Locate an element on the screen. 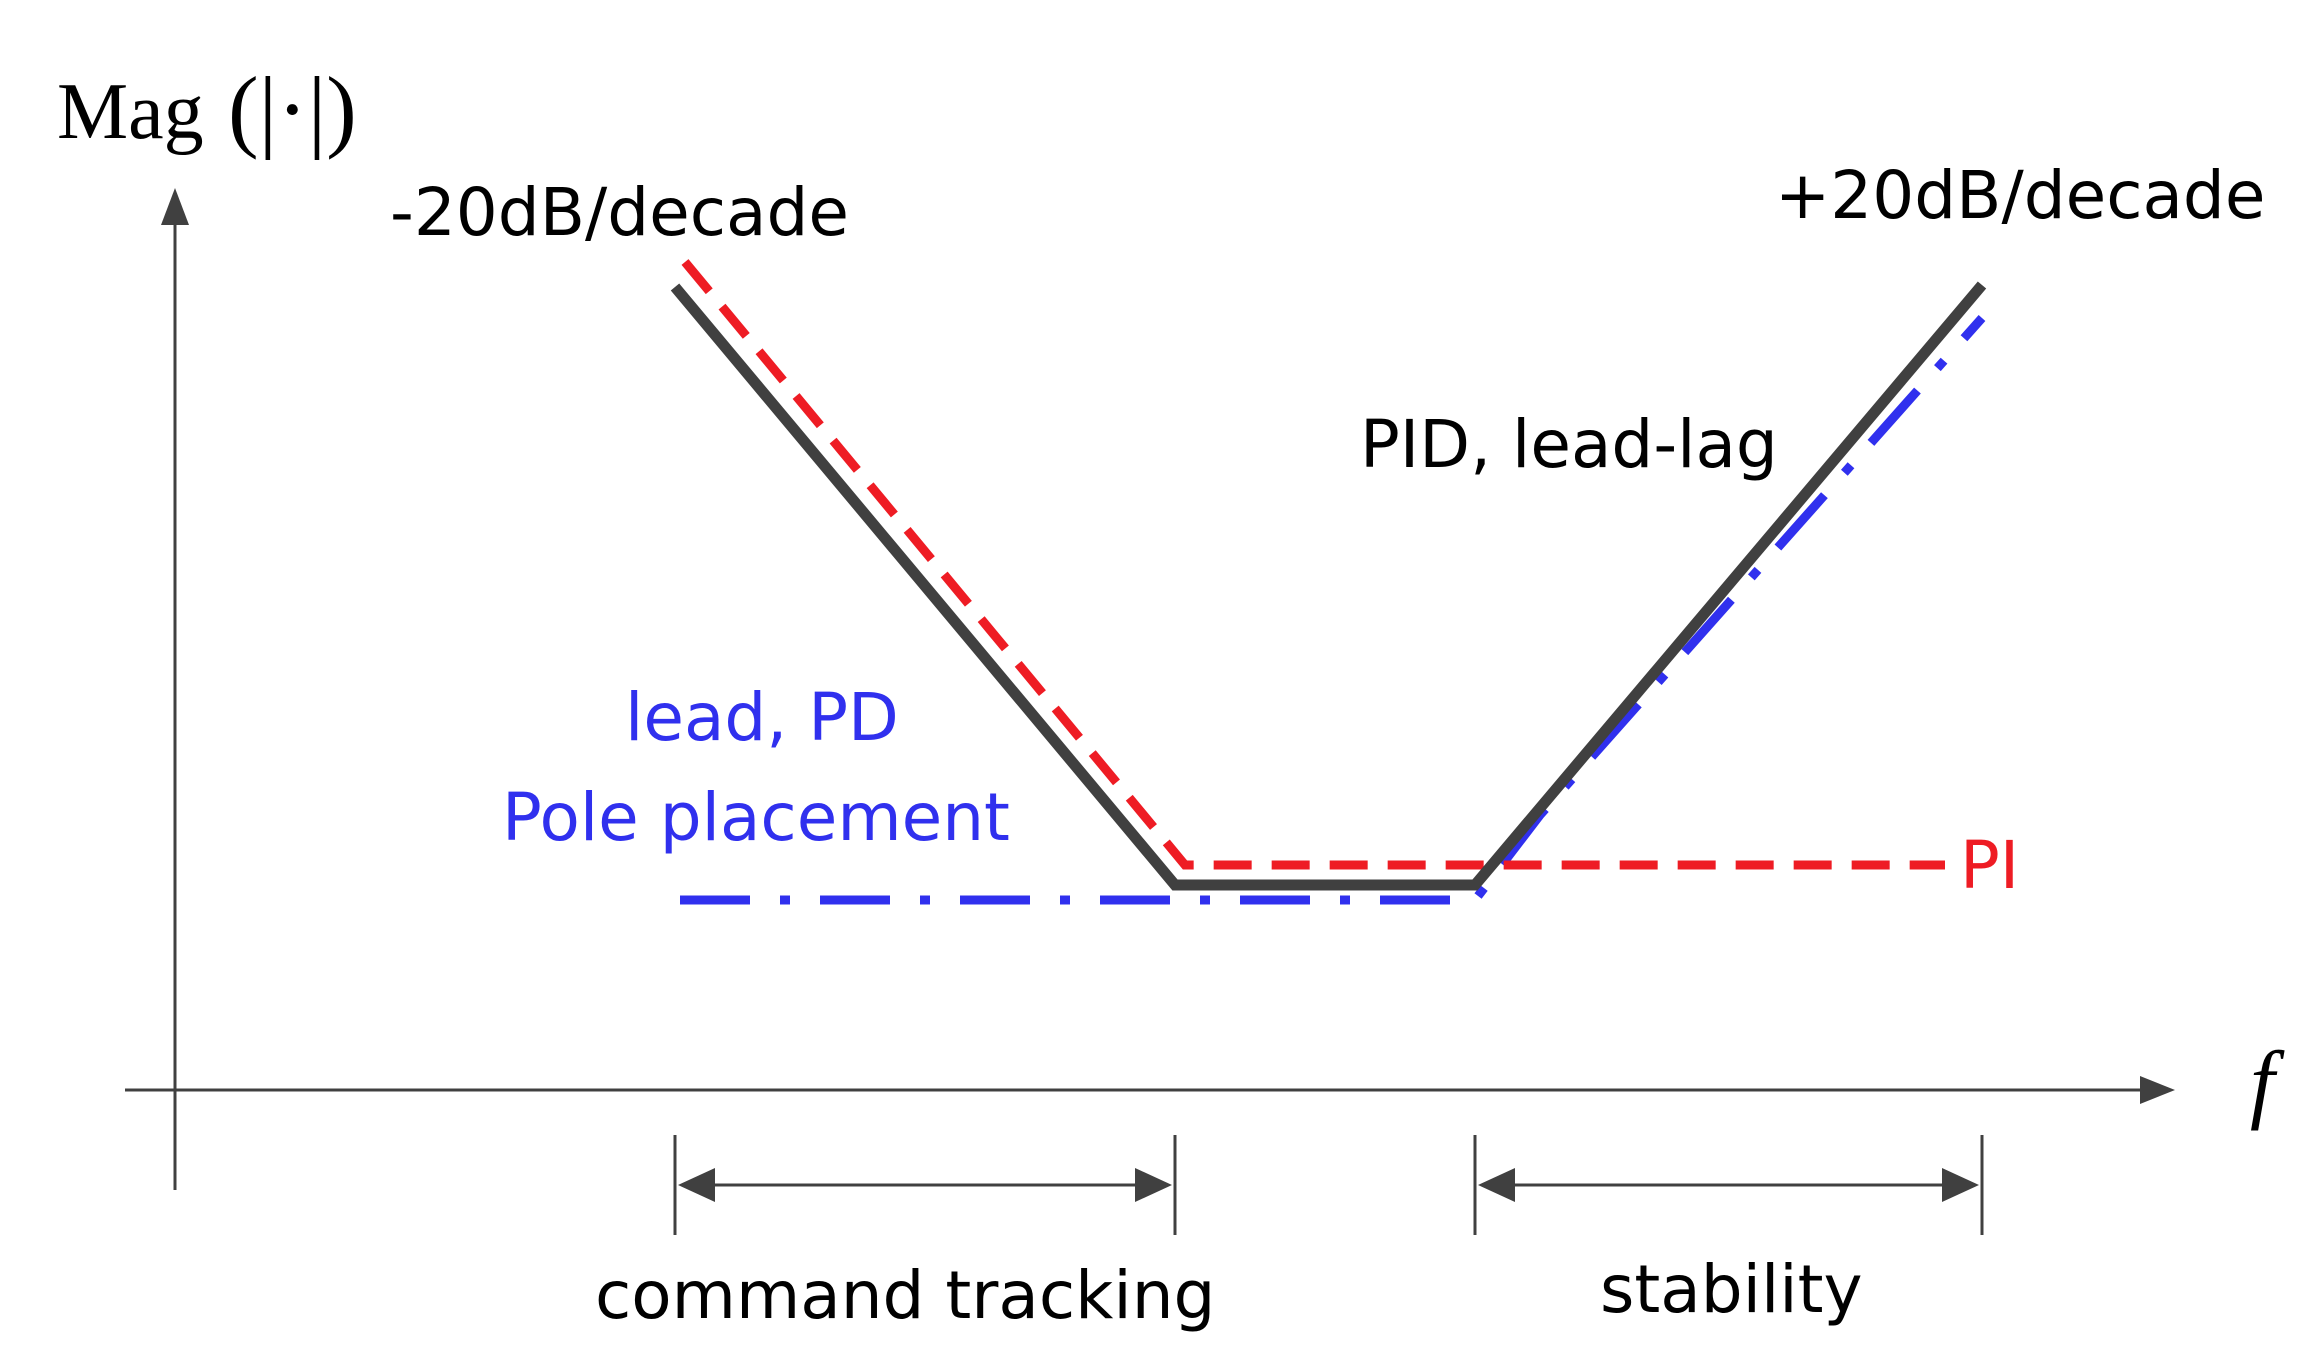 The height and width of the screenshot is (1364, 2313). stability-arrowhead-right is located at coordinates (1960, 1185).